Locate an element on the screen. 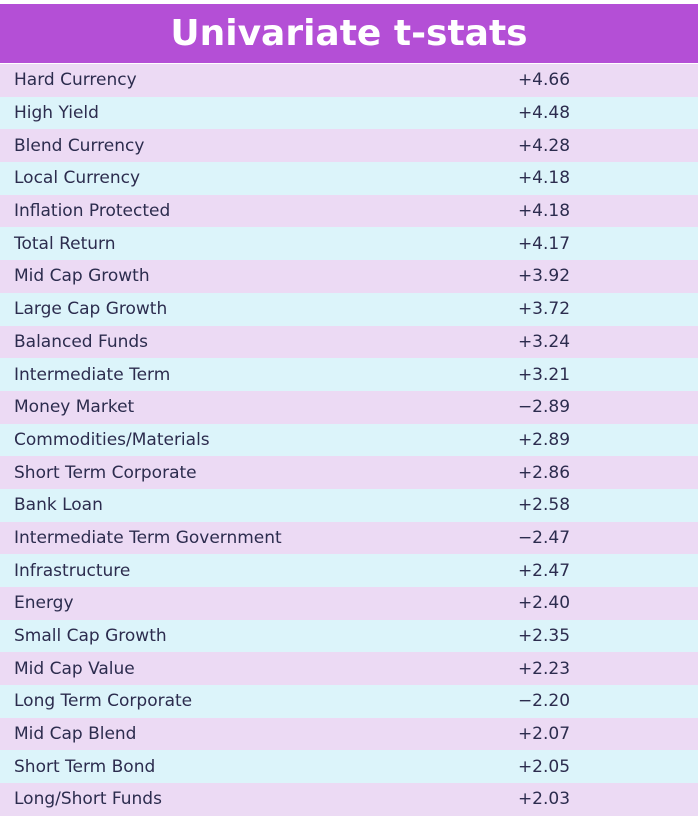  table-row: High Yield +4.48 is located at coordinates (349, 113).